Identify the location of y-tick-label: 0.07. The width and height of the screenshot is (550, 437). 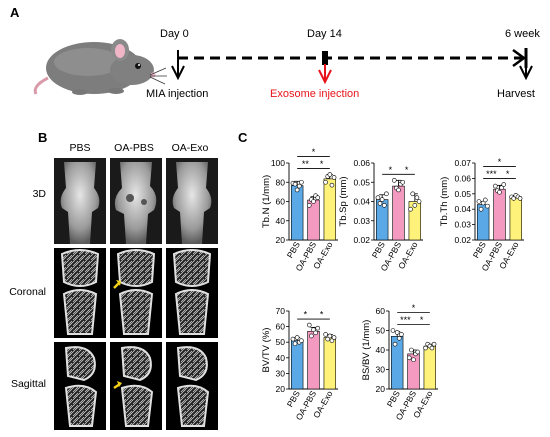
(462, 163).